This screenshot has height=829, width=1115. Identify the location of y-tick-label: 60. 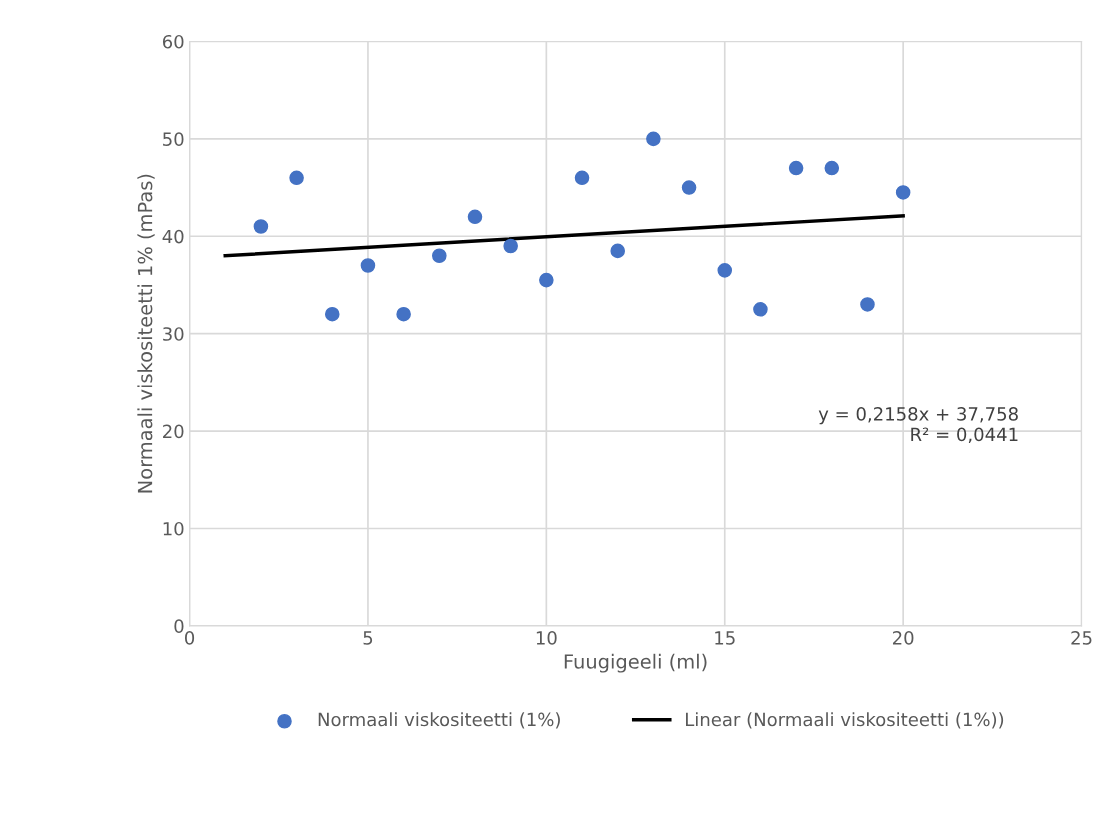
(173, 41).